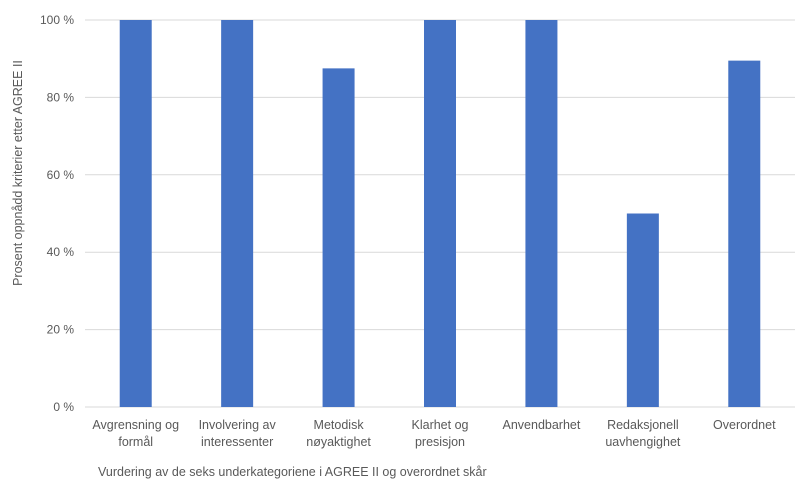  I want to click on category-label: Klarhet og, so click(440, 425).